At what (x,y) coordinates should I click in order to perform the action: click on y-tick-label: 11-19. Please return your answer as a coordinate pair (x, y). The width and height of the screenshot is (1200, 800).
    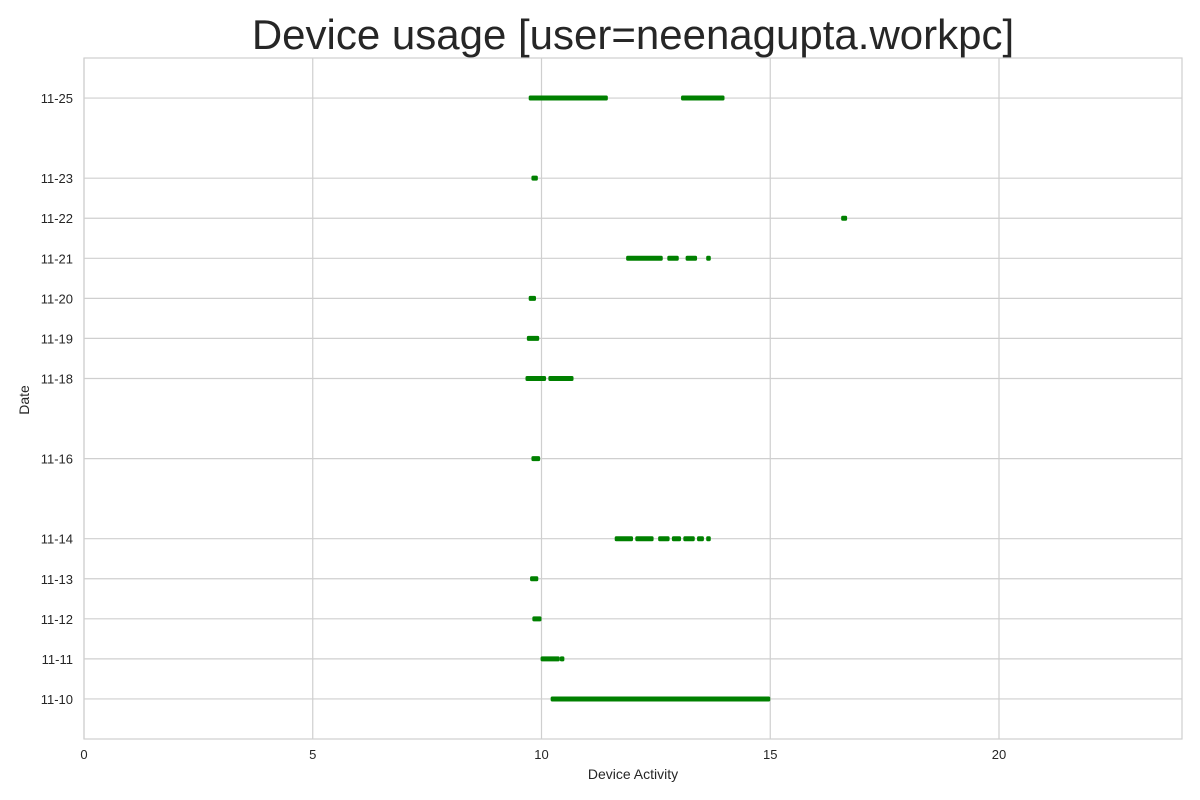
    Looking at the image, I should click on (57, 338).